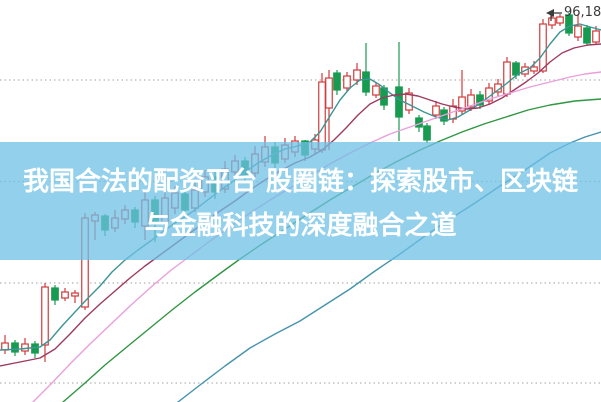 This screenshot has height=402, width=601. I want to click on title-line-1: 我国合法的配资平台 股圈链：探索股市、区块链, so click(300, 182).